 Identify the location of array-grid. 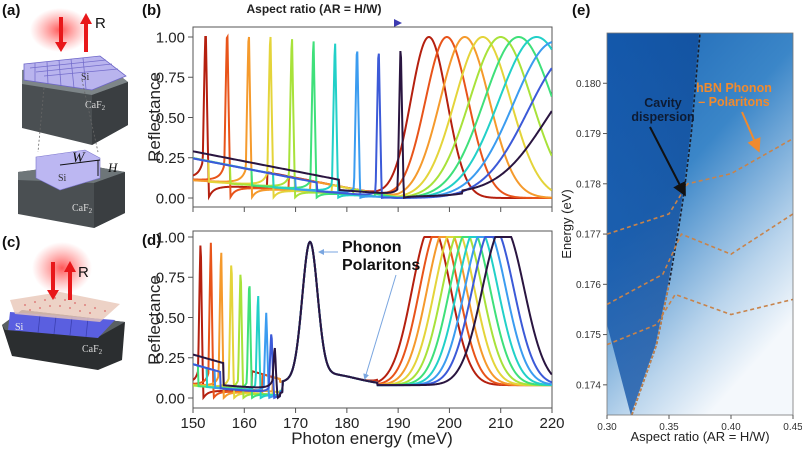
(74, 73).